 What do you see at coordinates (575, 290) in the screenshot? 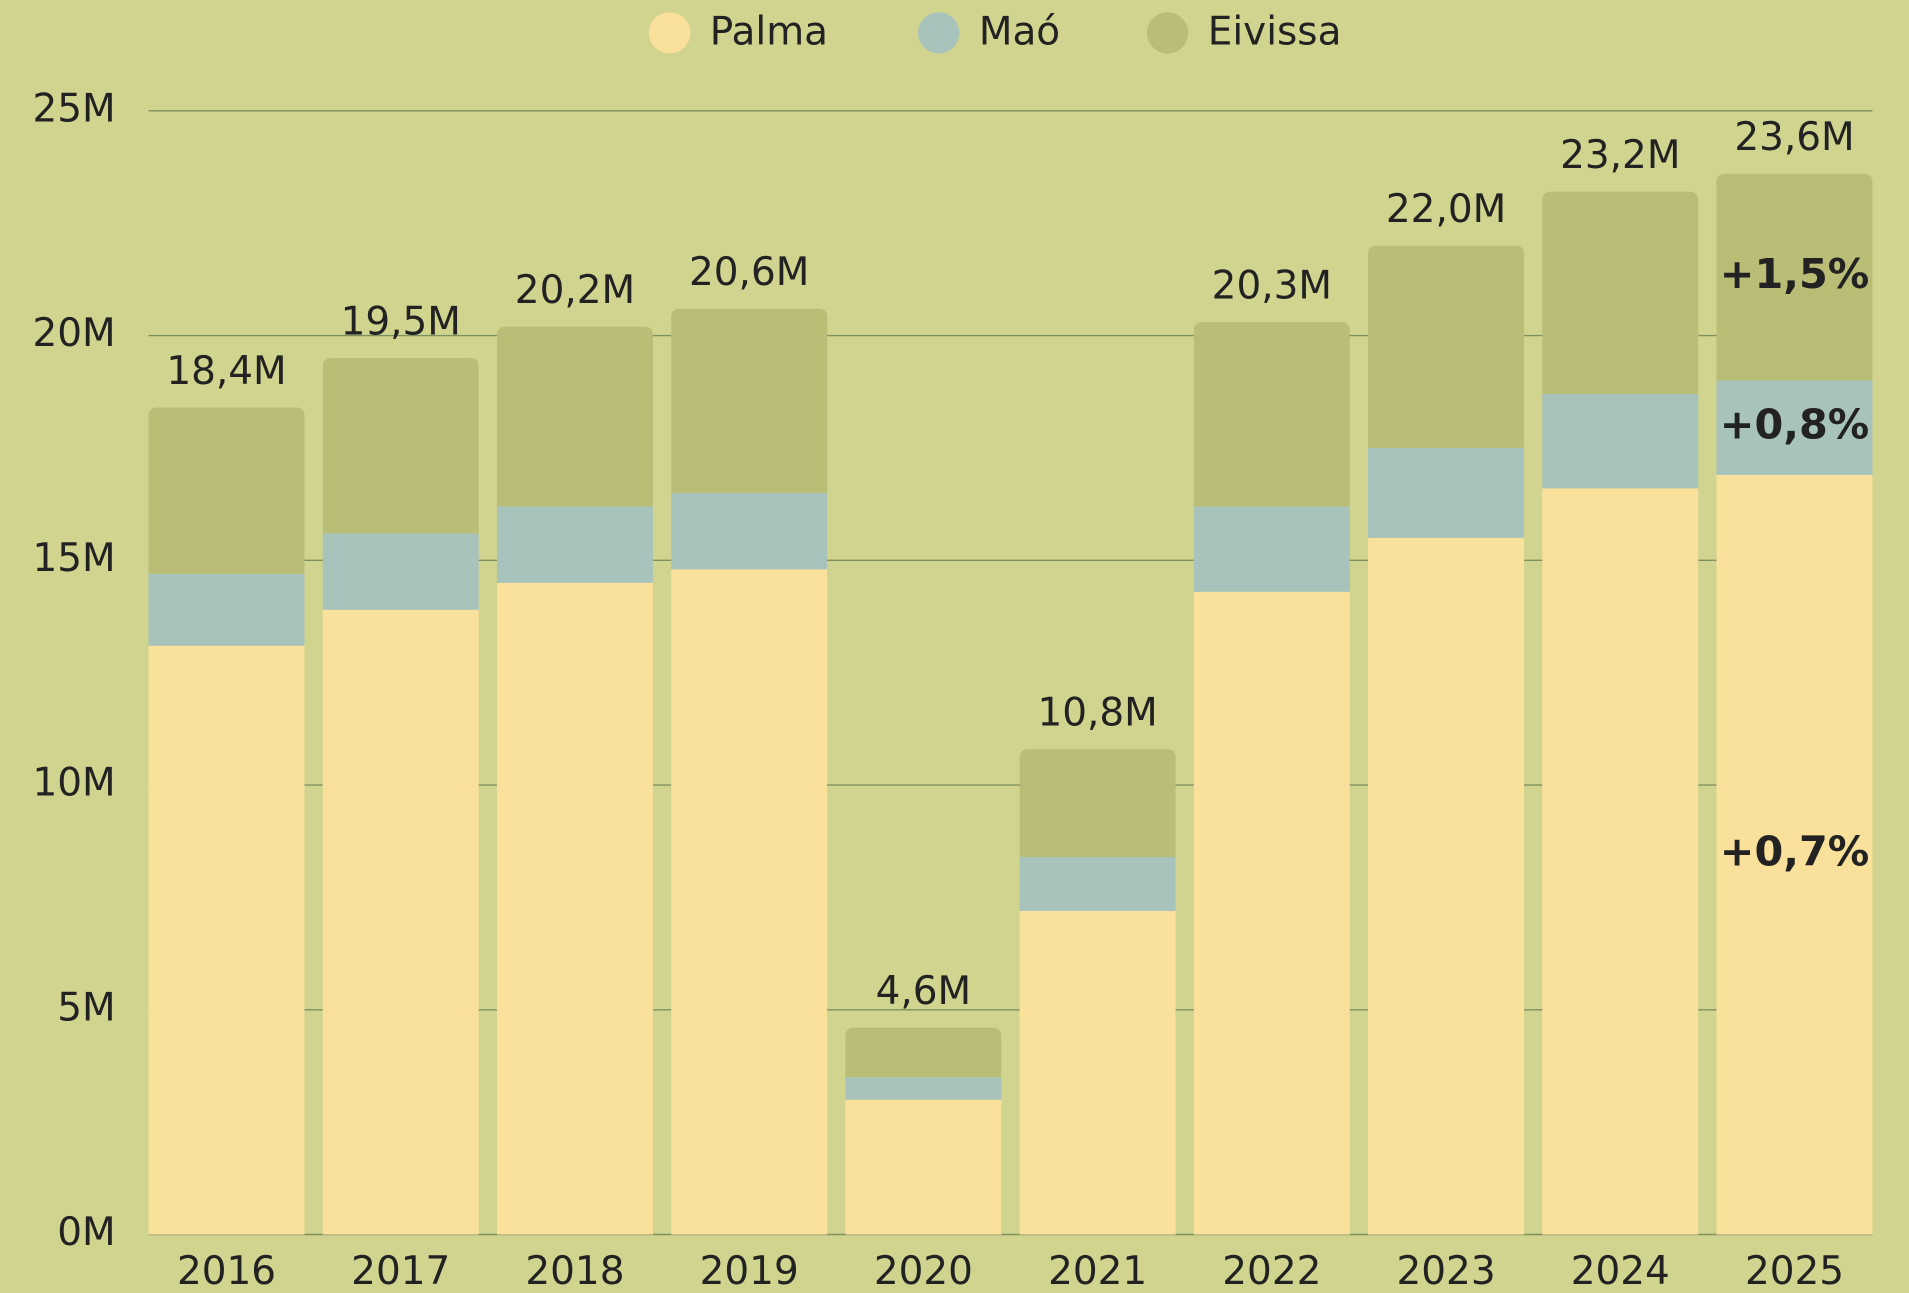
I see `total-label: 20,2M` at bounding box center [575, 290].